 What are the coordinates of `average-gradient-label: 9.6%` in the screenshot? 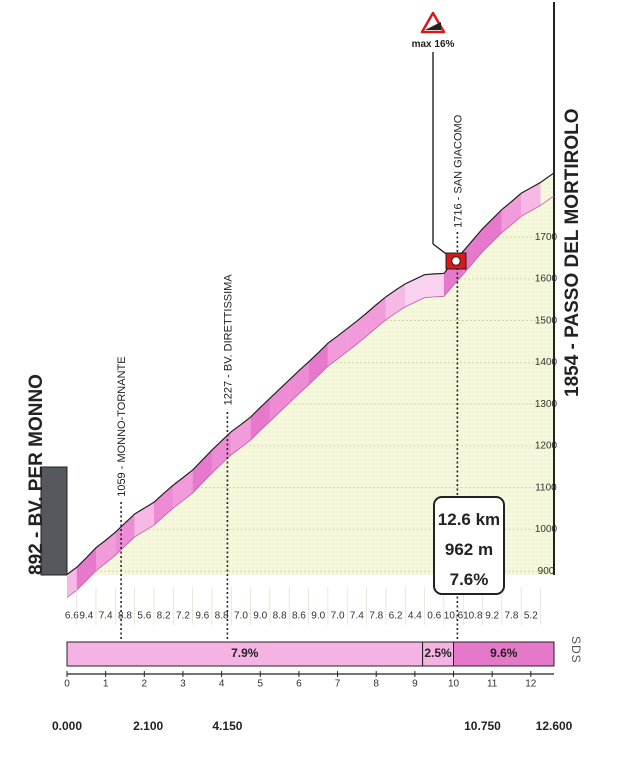 It's located at (504, 653).